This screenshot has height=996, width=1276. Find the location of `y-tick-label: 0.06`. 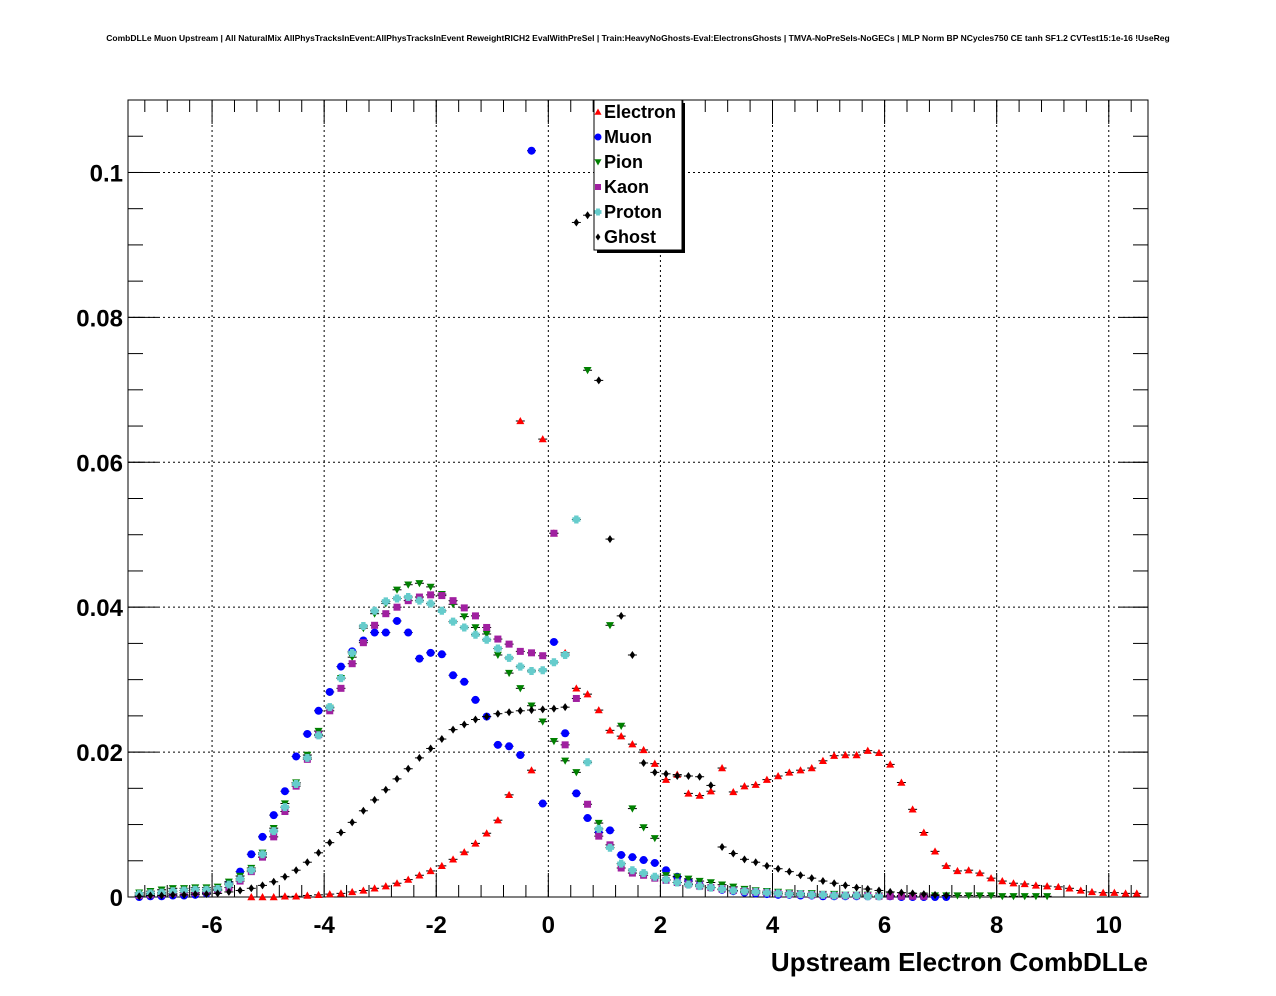

y-tick-label: 0.06 is located at coordinates (99, 463).